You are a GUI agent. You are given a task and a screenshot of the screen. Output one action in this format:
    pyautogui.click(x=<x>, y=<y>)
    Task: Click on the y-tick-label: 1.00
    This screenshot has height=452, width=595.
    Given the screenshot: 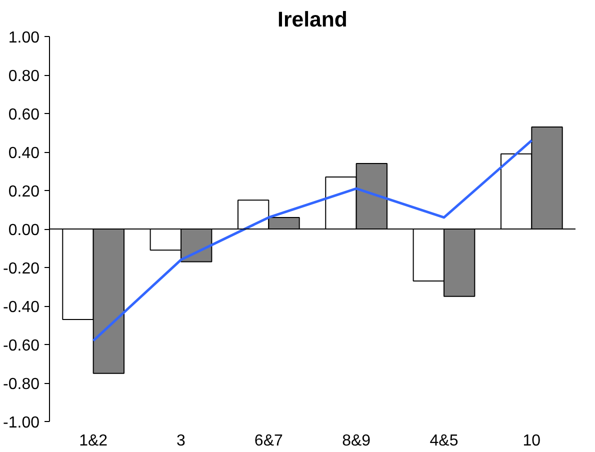 What is the action you would take?
    pyautogui.click(x=24, y=38)
    